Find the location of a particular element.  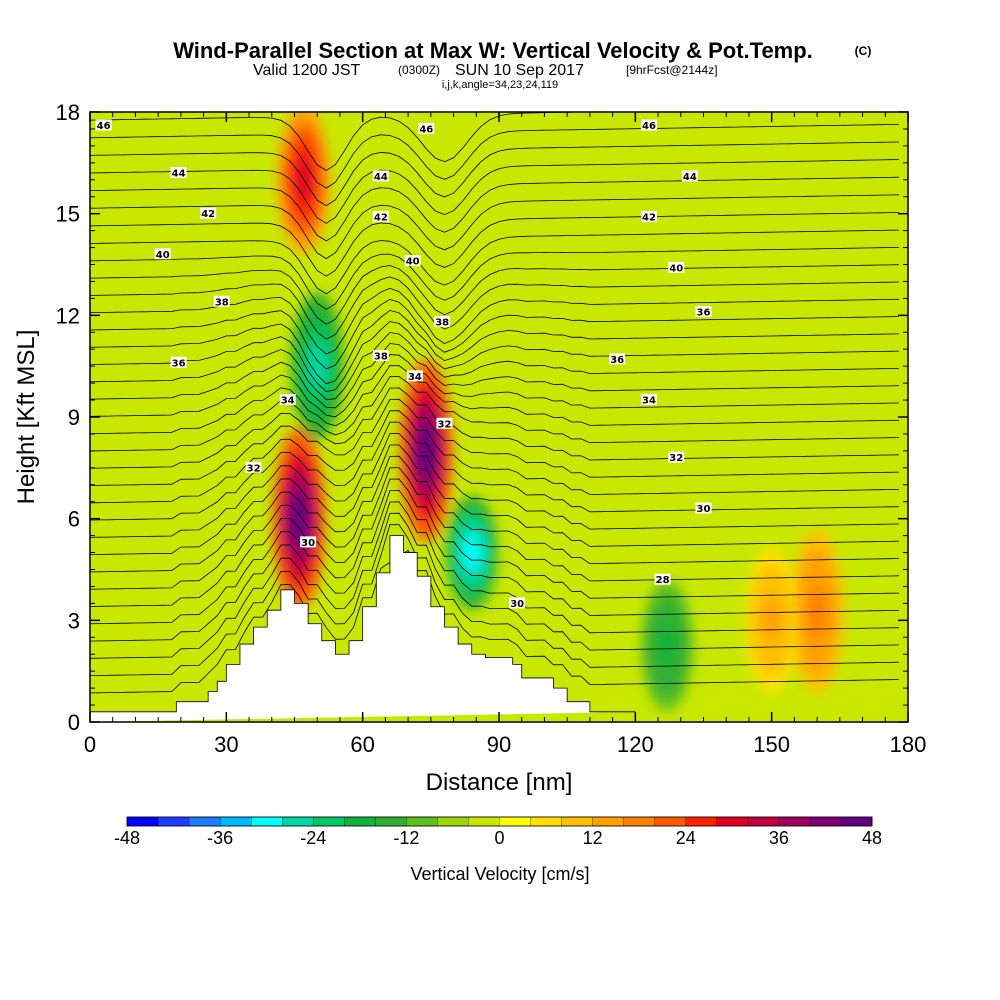

y-tick-label: 12 is located at coordinates (68, 315).